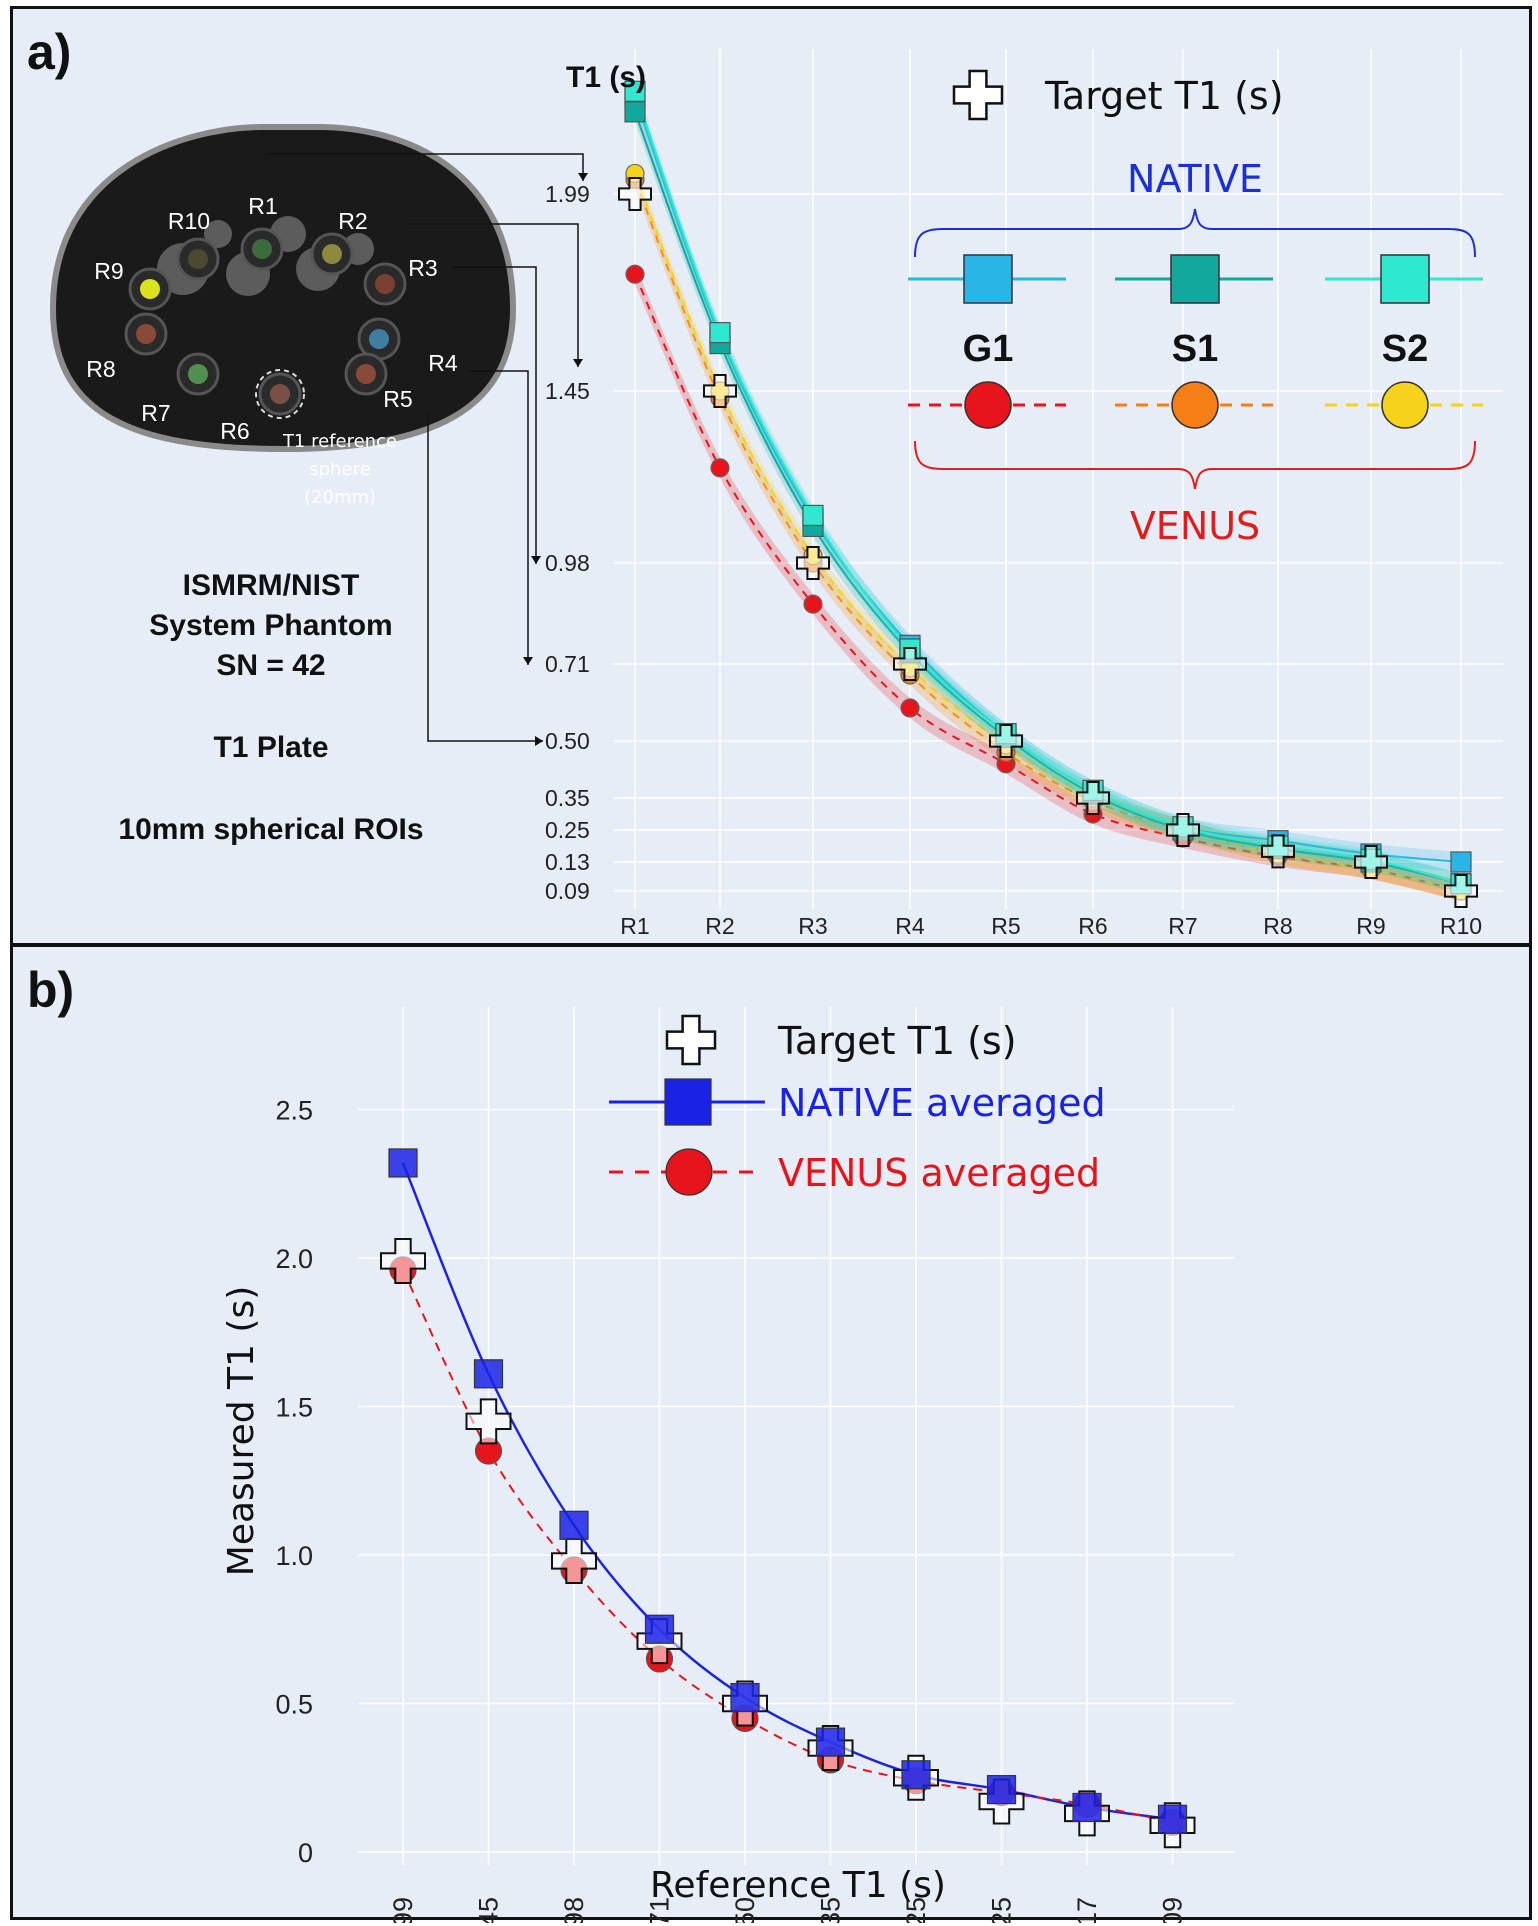 The height and width of the screenshot is (1926, 1538). Describe the element at coordinates (1173, 1910) in the screenshot. I see `x-tick-label: 0.09` at that location.